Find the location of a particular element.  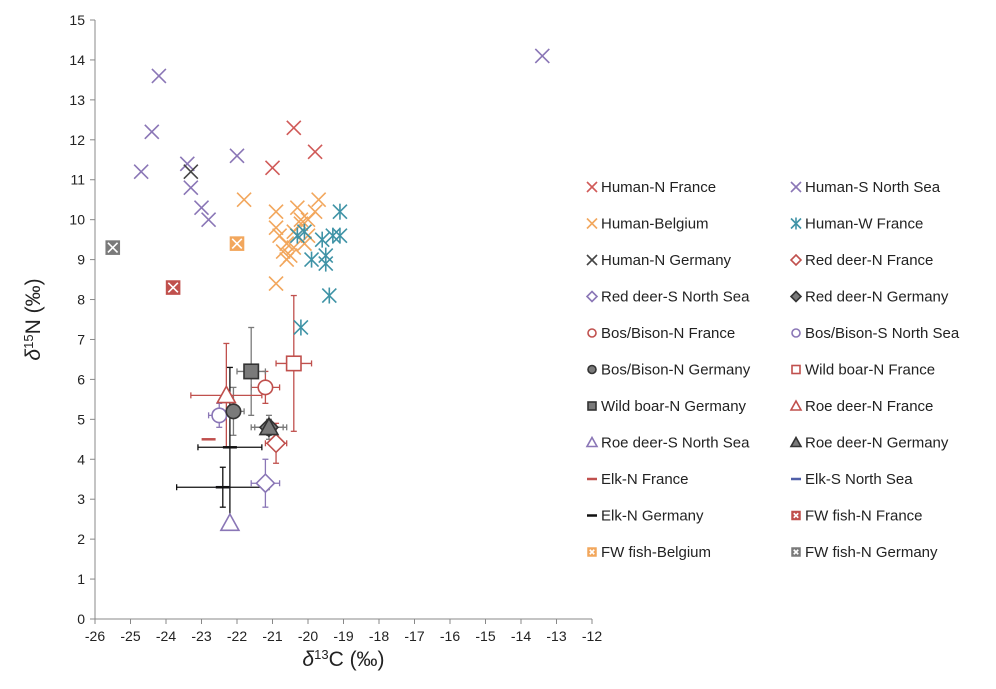

y-tick-label: 0 is located at coordinates (81, 619).